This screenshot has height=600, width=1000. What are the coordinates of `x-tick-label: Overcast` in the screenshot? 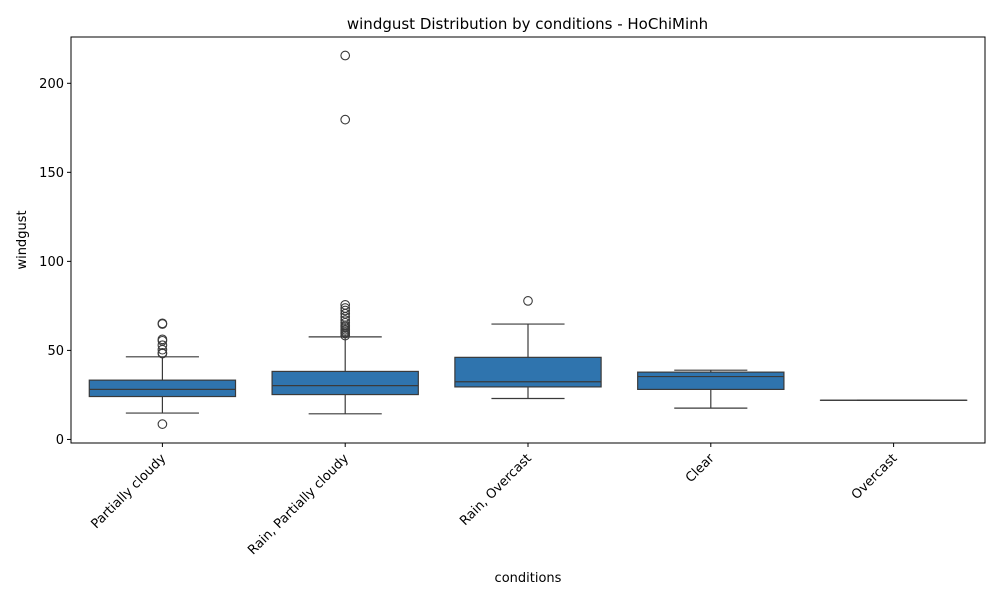 It's located at (875, 477).